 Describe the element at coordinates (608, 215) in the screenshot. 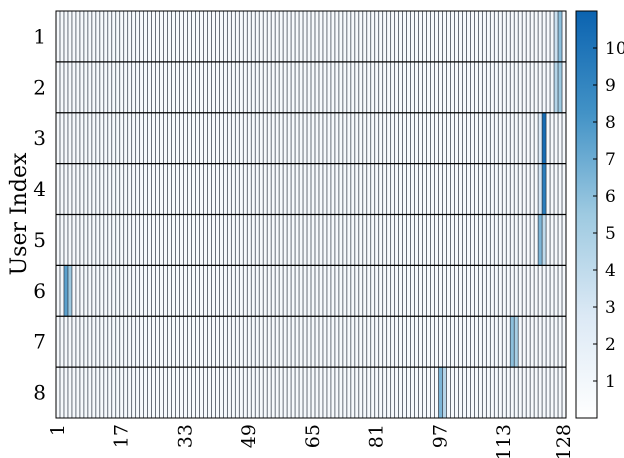

I see `colorbar-ticks: 1 2 3 4 5 6 7 8 9 10` at that location.